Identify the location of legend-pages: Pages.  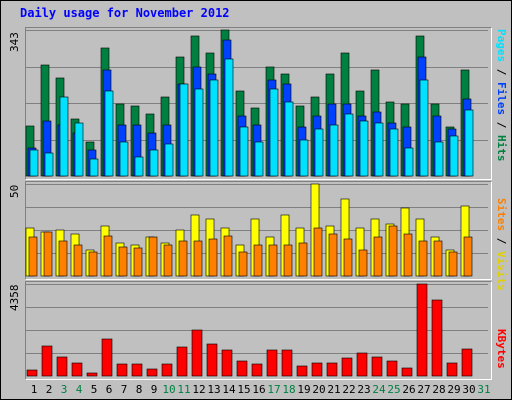
(501, 46).